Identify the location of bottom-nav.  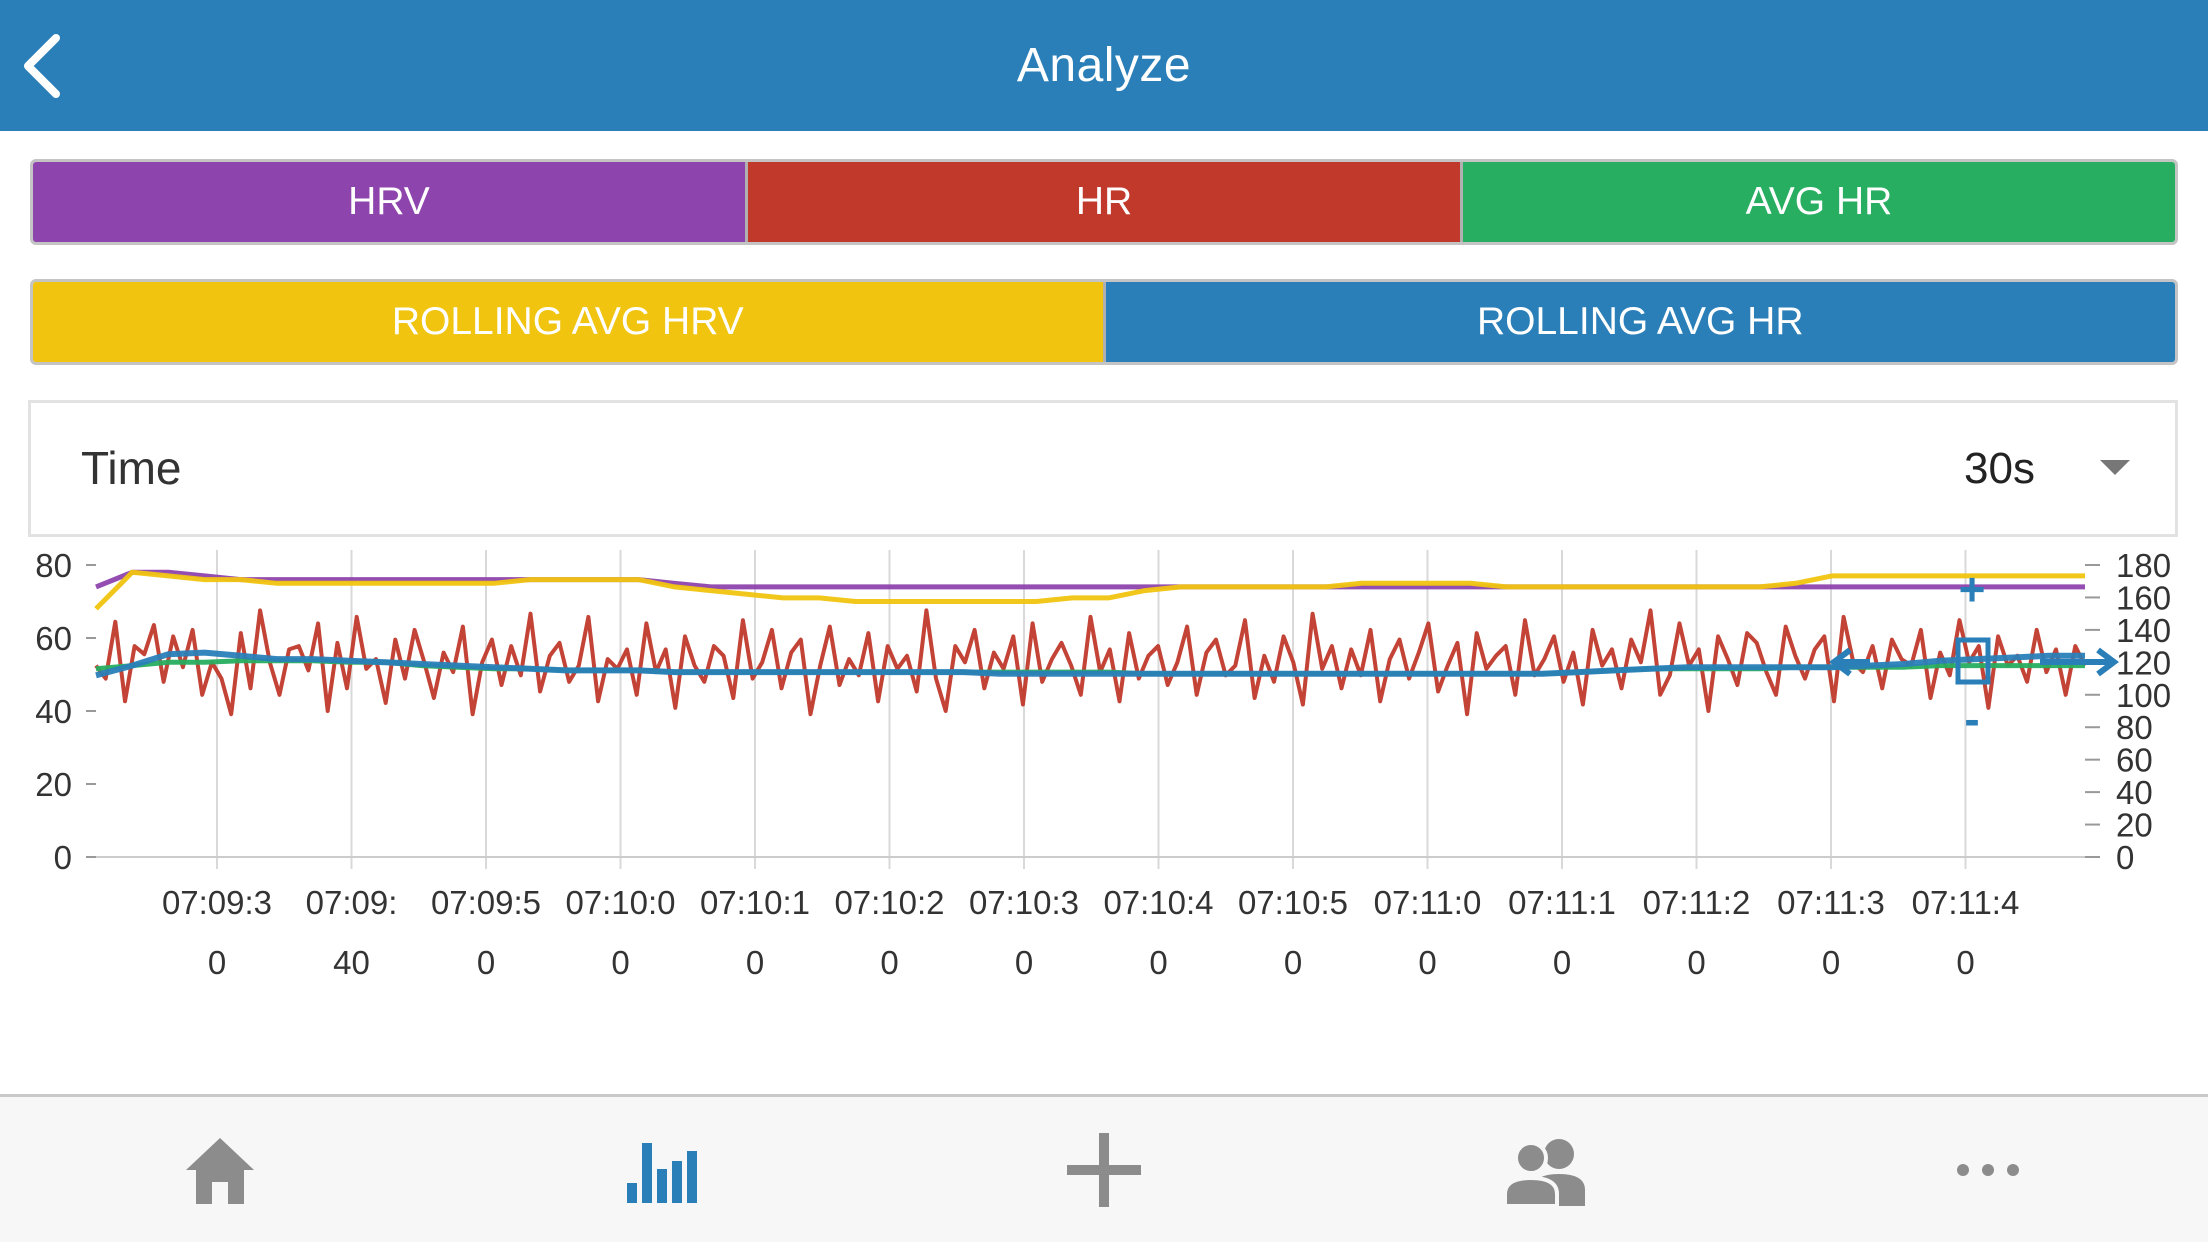
(1104, 1168).